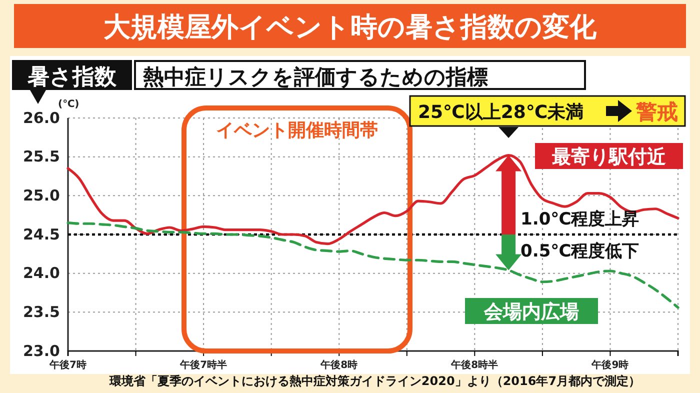 The width and height of the screenshot is (700, 393). Describe the element at coordinates (41, 157) in the screenshot. I see `y-tick-label: 25.5` at that location.